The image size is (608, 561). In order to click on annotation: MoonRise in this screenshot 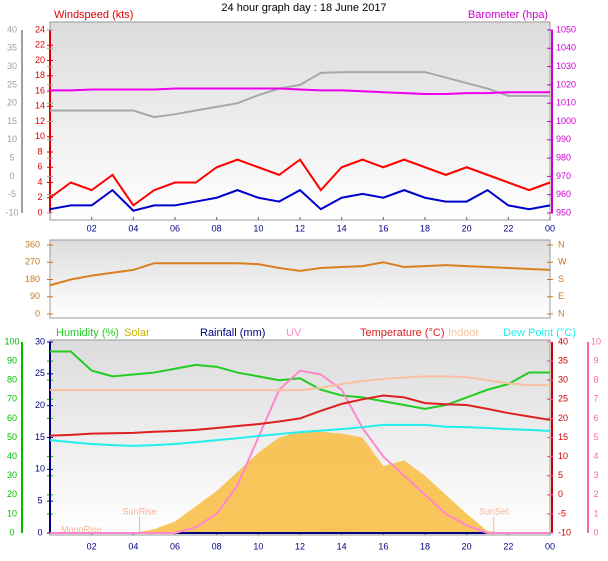, I will do `click(81, 529)`.